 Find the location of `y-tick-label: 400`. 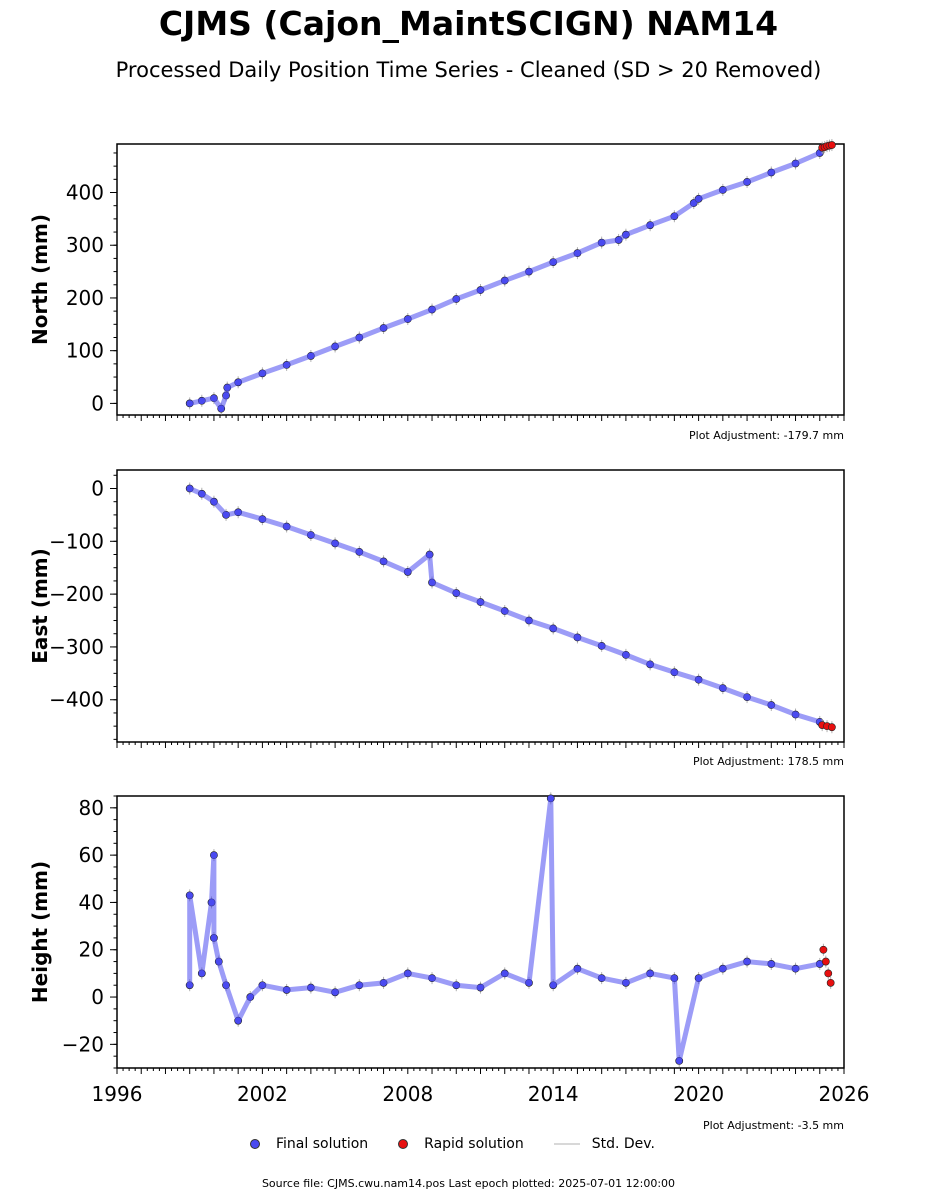

y-tick-label: 400 is located at coordinates (85, 193).